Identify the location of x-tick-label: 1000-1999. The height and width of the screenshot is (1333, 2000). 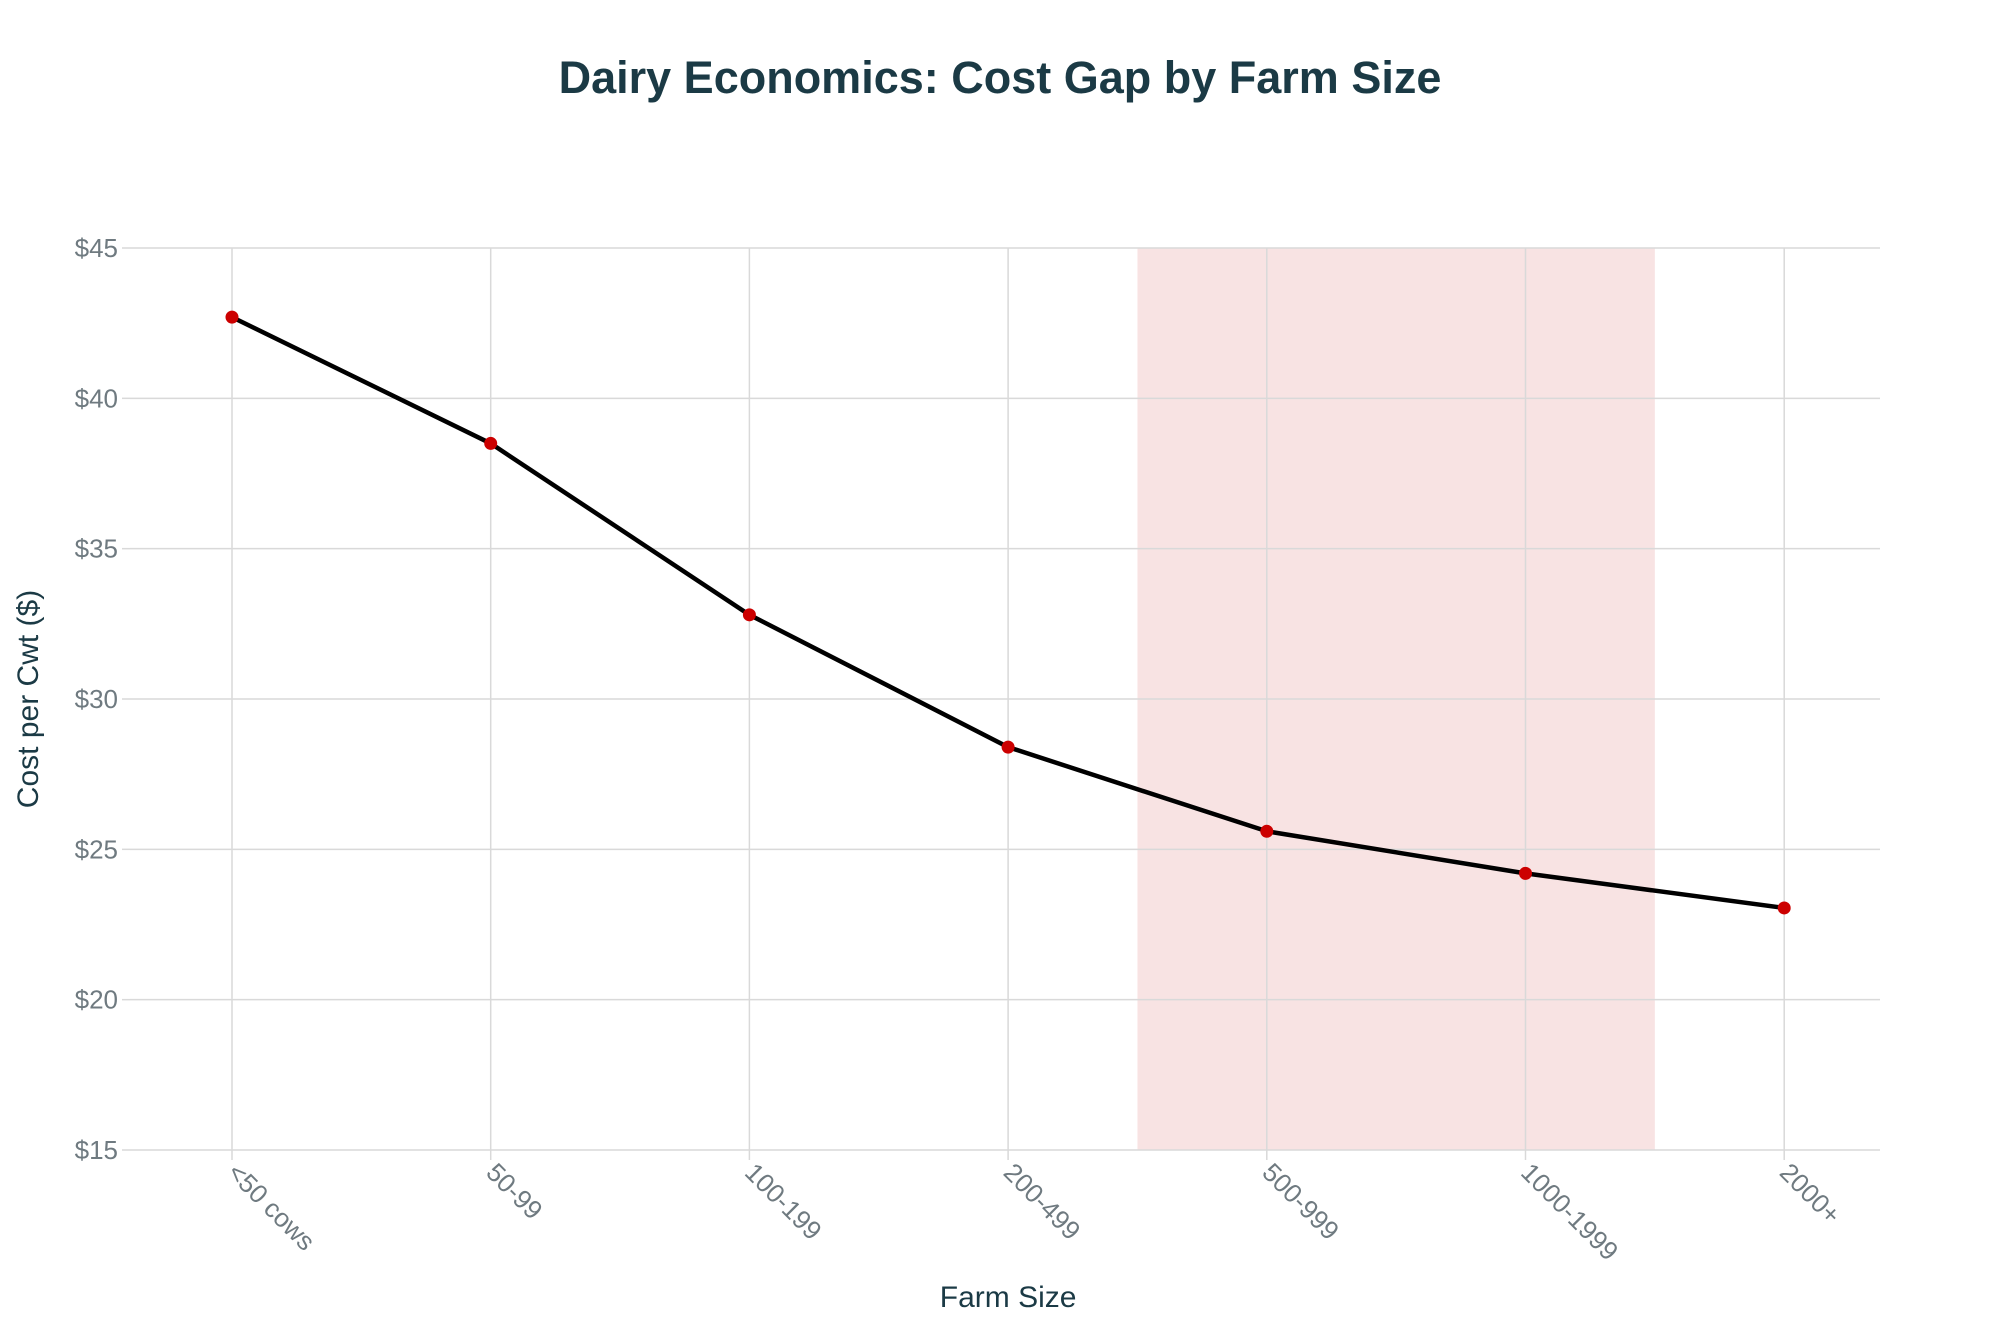
(1569, 1211).